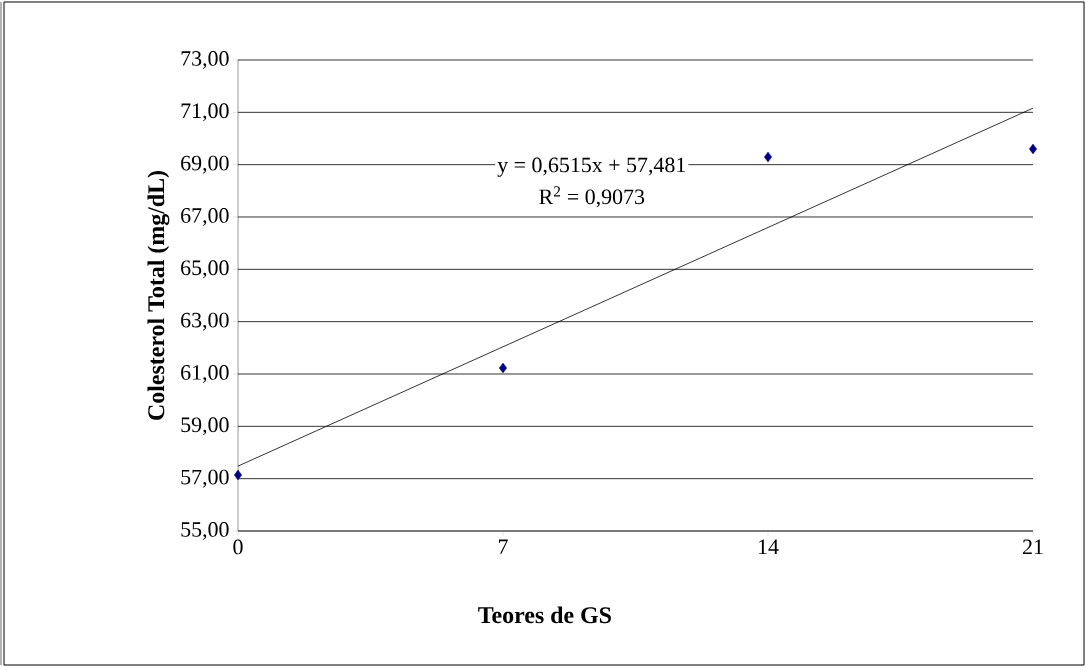 Image resolution: width=1086 pixels, height=667 pixels. What do you see at coordinates (591, 167) in the screenshot?
I see `annotation: y = 0,6515x + 57,481` at bounding box center [591, 167].